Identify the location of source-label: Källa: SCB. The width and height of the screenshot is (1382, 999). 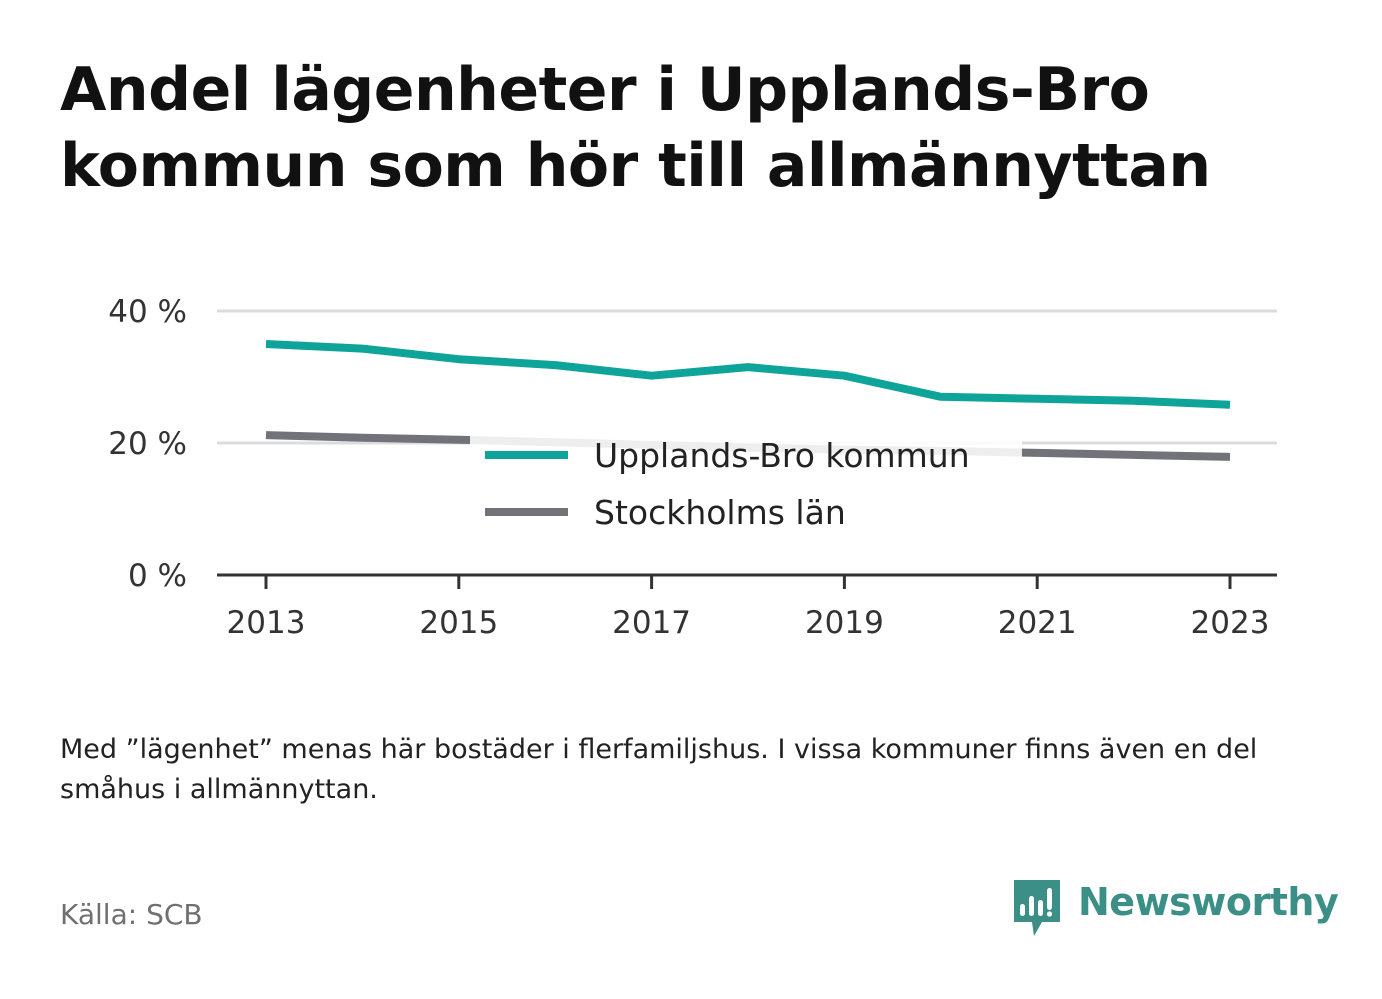
(131, 914).